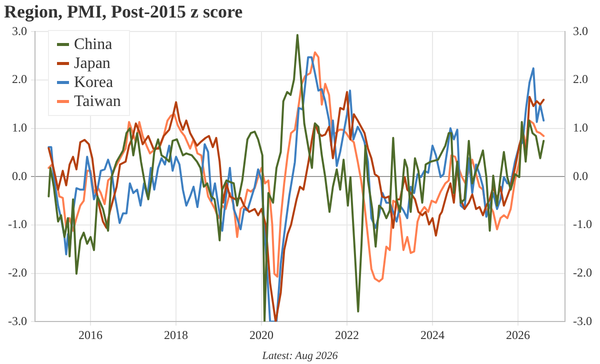  I want to click on y-tick-label: -2.0, so click(17, 272).